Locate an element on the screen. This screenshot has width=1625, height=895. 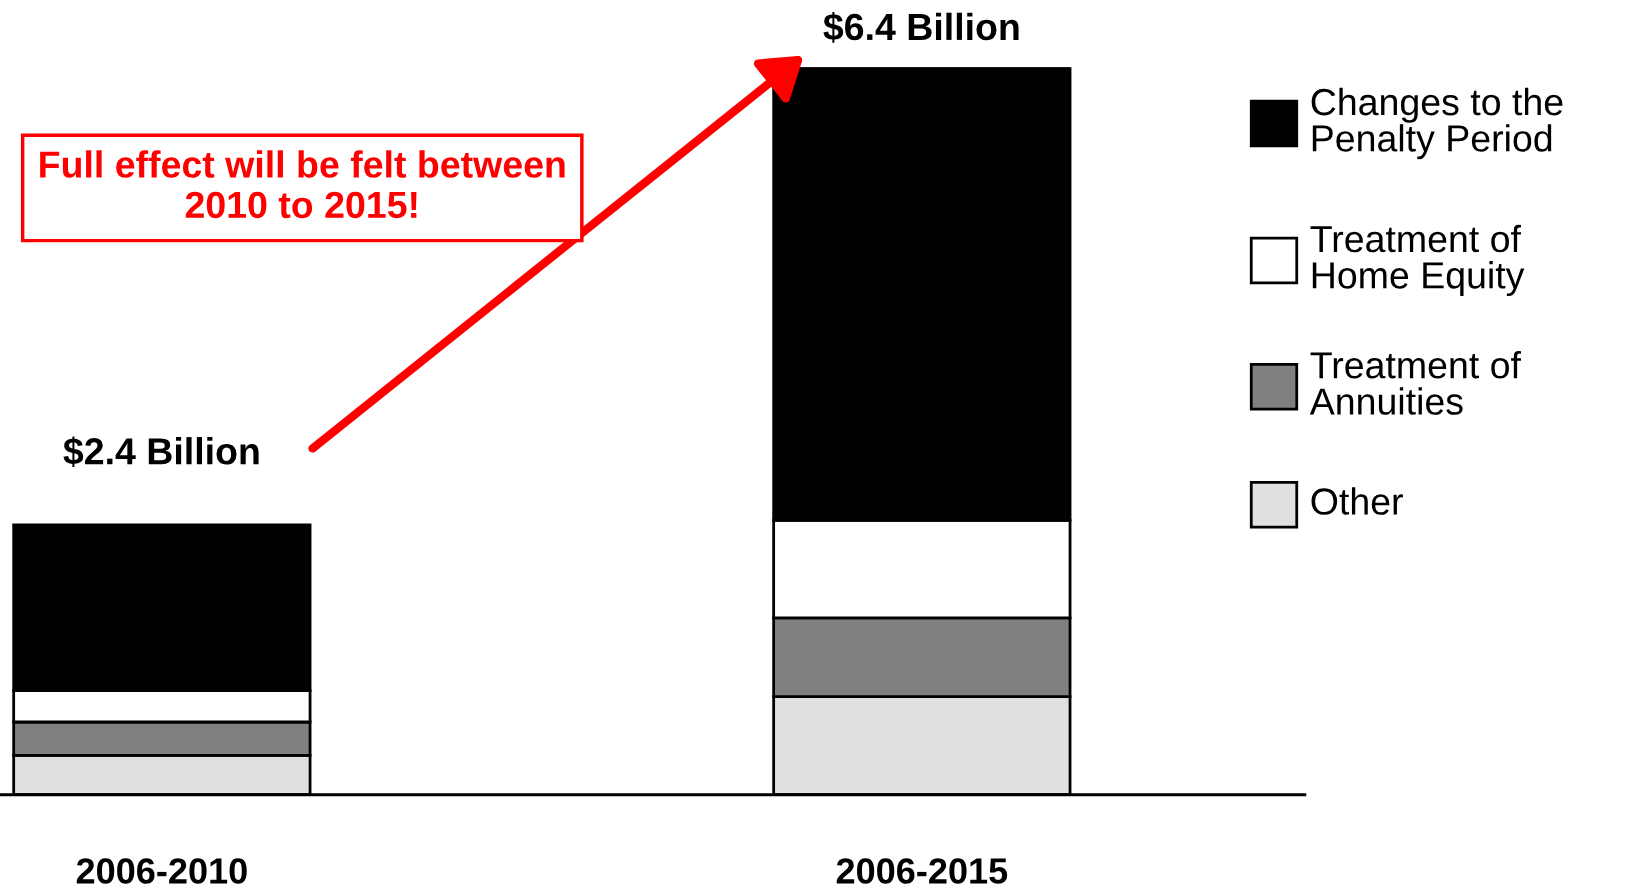
legend-label: Treatment of Home Equity is located at coordinates (1417, 260).